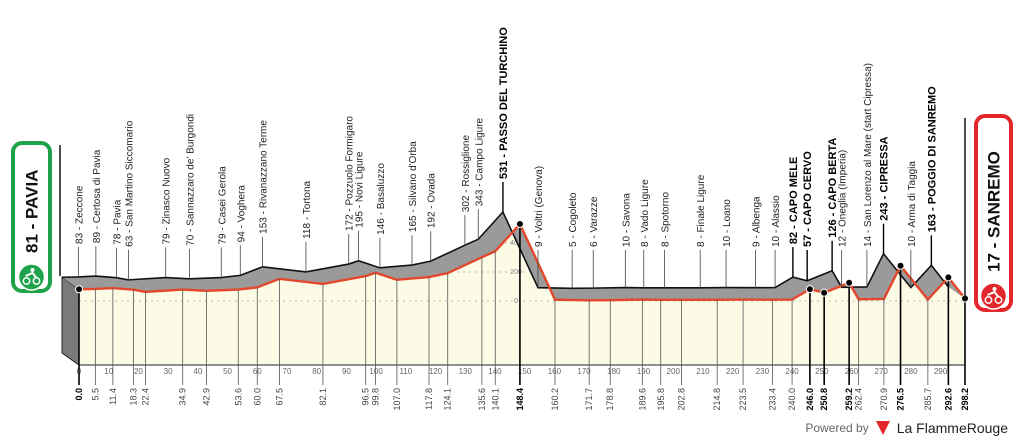 The image size is (1024, 442). What do you see at coordinates (645, 213) in the screenshot?
I see `location-label: 8 - Vado Ligure` at bounding box center [645, 213].